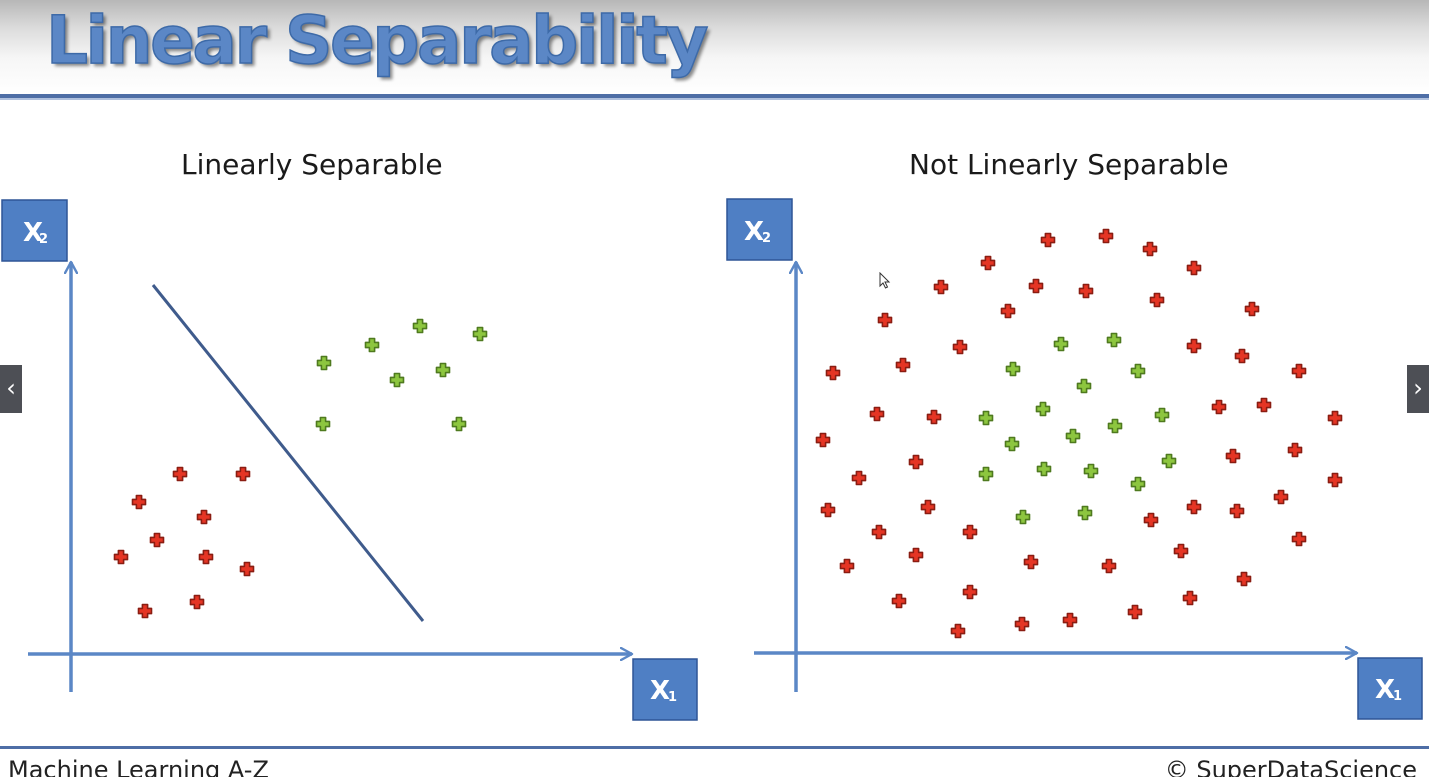 Image resolution: width=1429 pixels, height=777 pixels. I want to click on footer-copyright: © SuperDataScience, so click(1290, 766).